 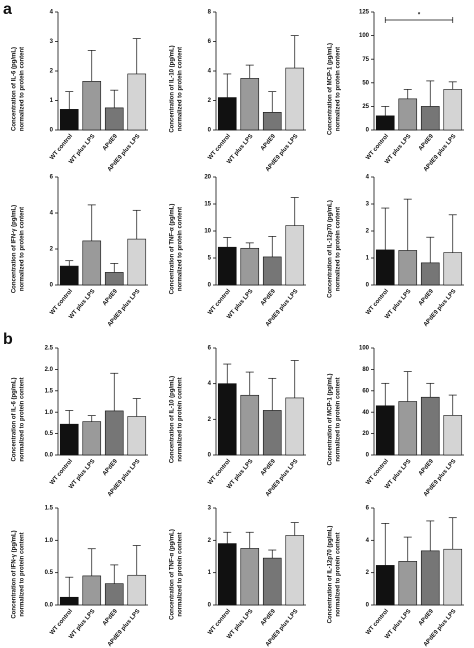 I want to click on y-tick-label: 1, so click(x=210, y=573).